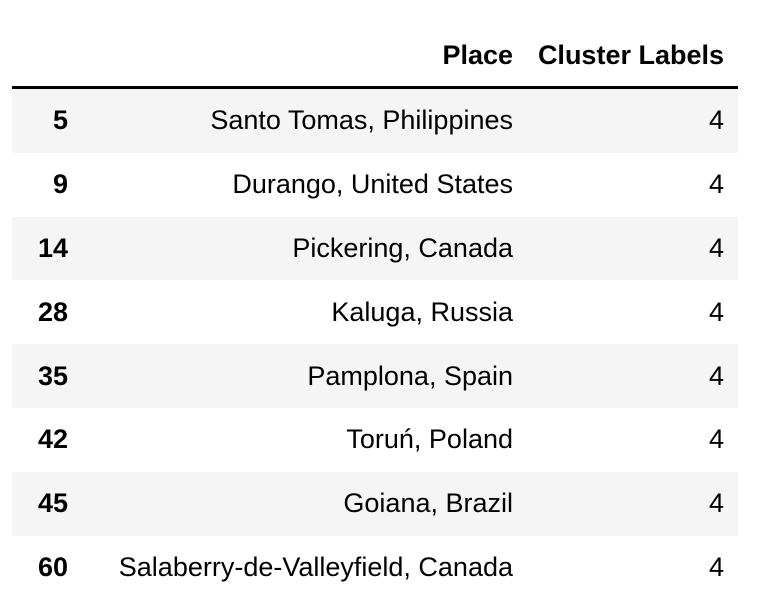  I want to click on table-row: 42 Toruń, Poland 4, so click(375, 439).